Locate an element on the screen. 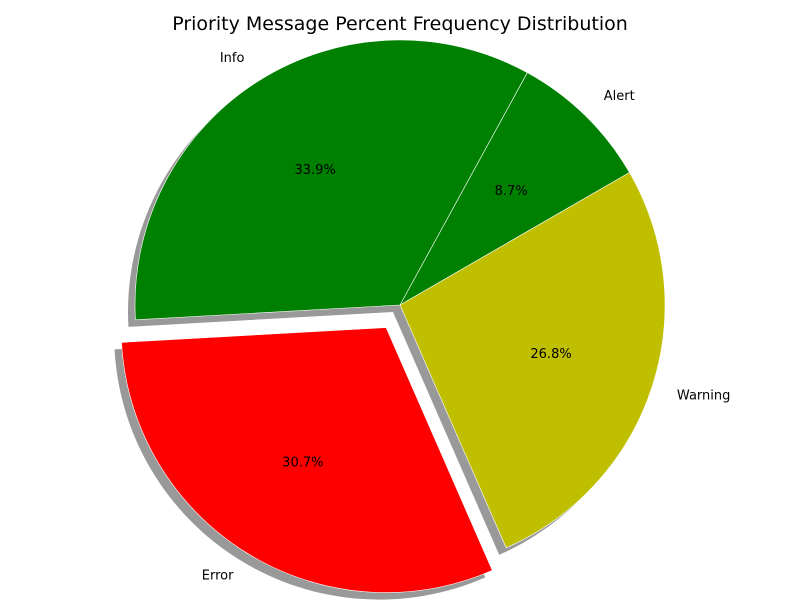 This screenshot has width=800, height=600. slice-label-alert: Alert is located at coordinates (619, 96).